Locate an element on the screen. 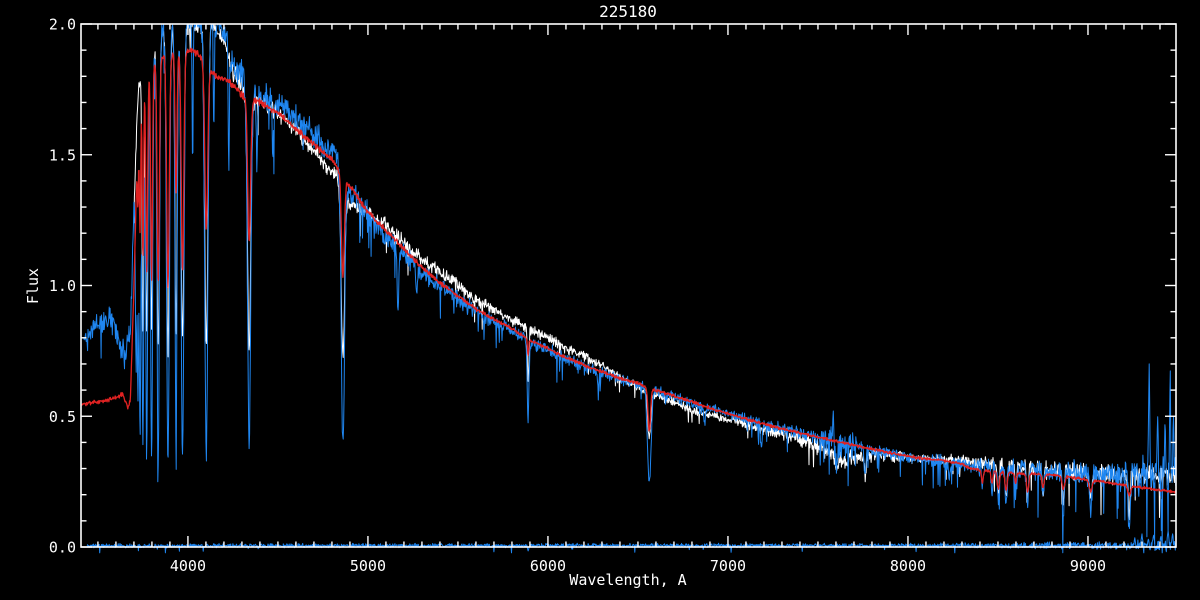  x-tick-label: 8000 is located at coordinates (908, 566).